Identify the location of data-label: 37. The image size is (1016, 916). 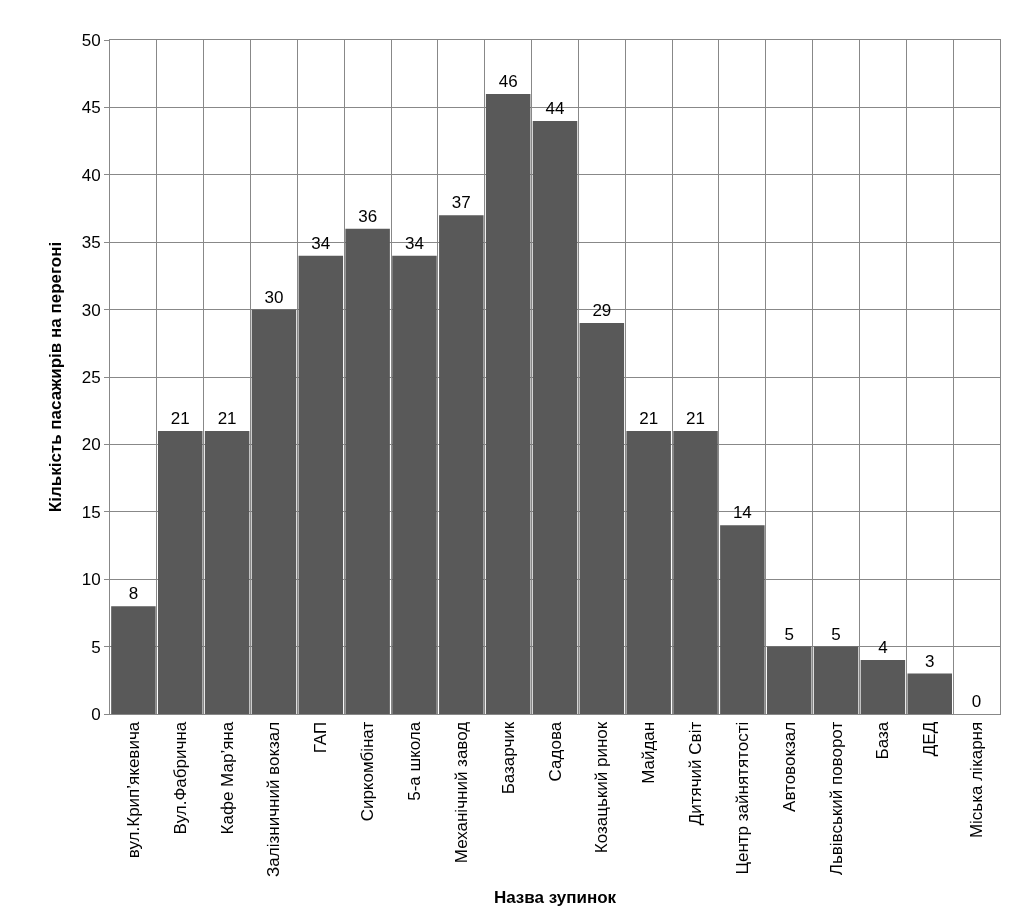
(461, 203).